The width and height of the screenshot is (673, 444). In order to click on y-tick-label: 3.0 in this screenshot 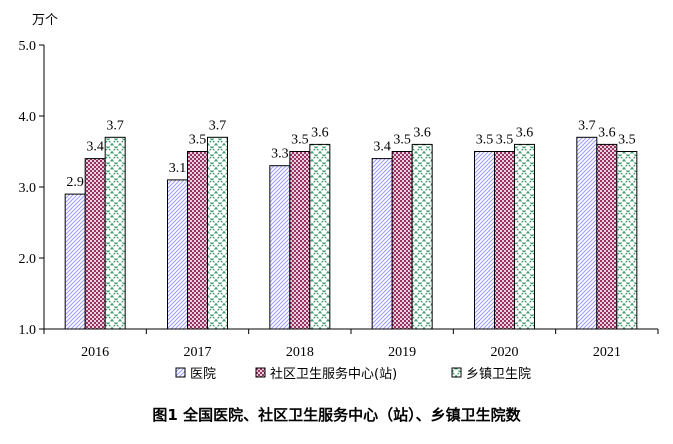, I will do `click(28, 188)`.